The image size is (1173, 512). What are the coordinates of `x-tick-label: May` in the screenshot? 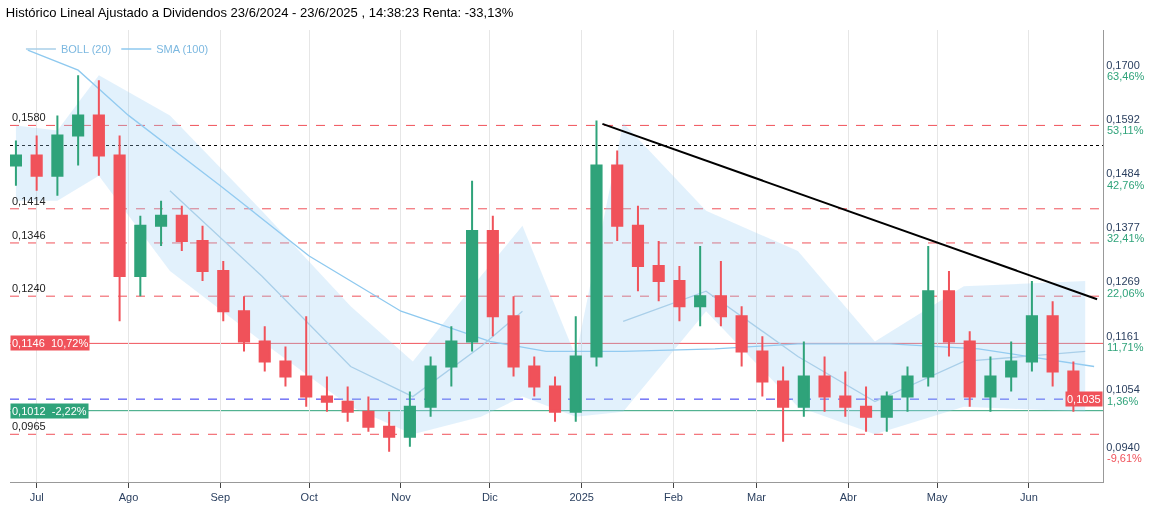 It's located at (937, 497).